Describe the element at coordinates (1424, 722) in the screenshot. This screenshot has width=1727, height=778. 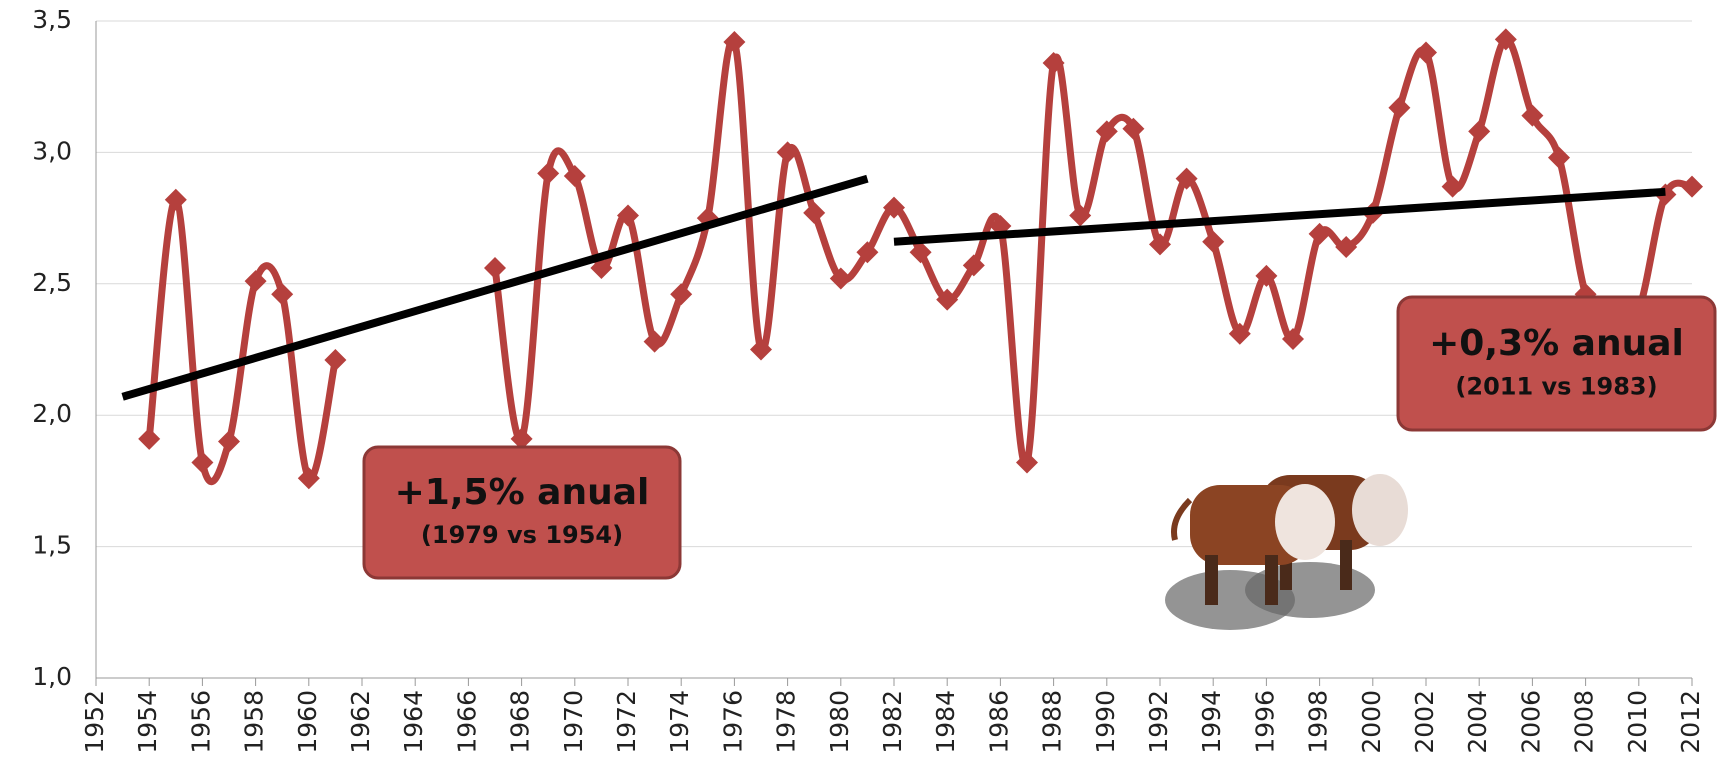
I see `x-tick-label: 2002` at that location.